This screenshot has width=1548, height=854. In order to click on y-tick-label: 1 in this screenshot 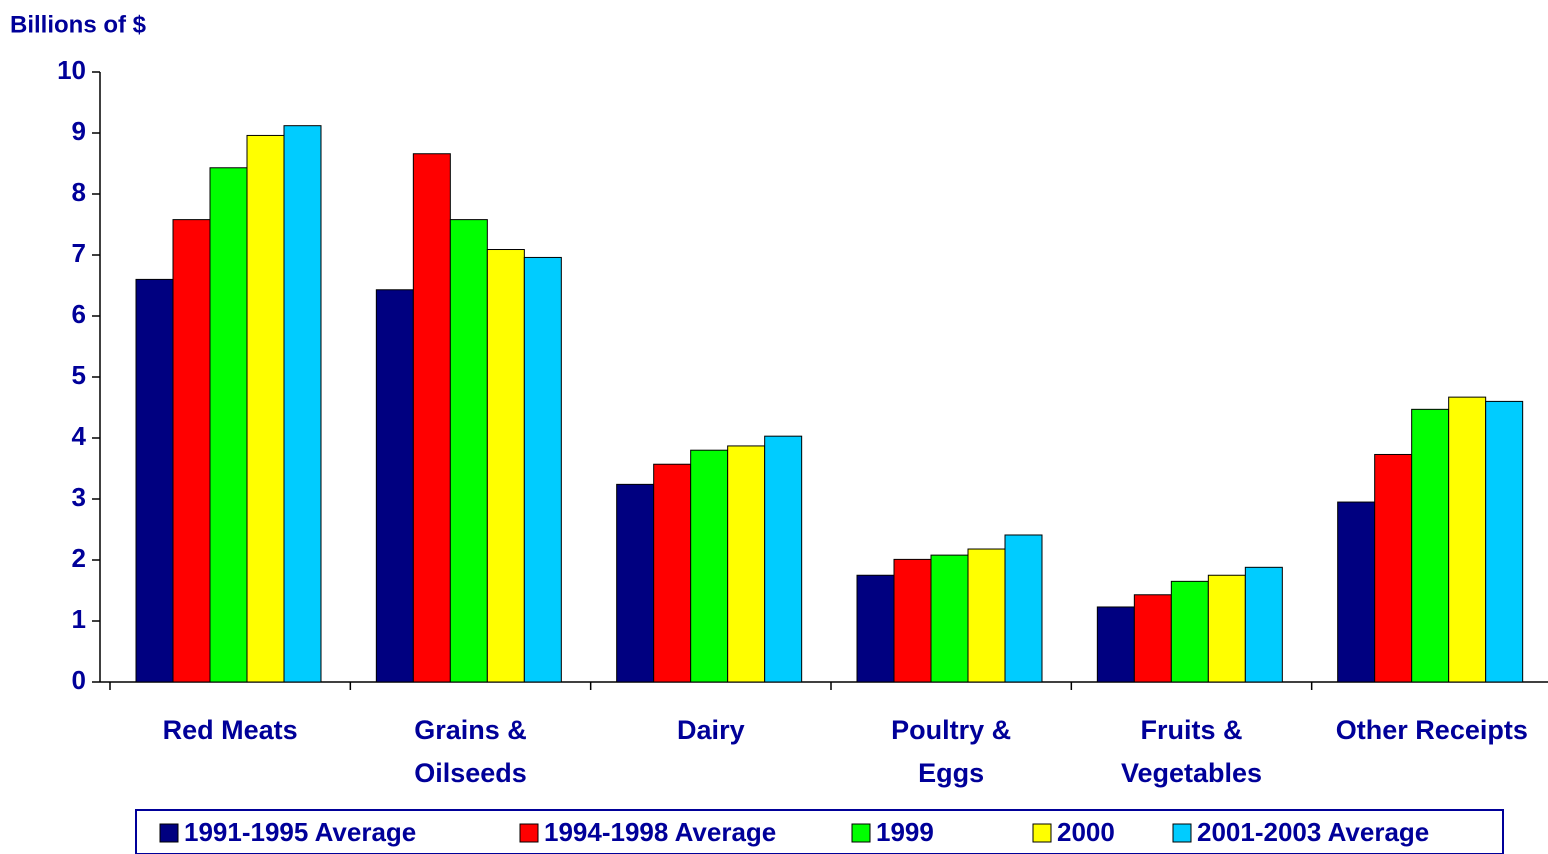, I will do `click(79, 619)`.